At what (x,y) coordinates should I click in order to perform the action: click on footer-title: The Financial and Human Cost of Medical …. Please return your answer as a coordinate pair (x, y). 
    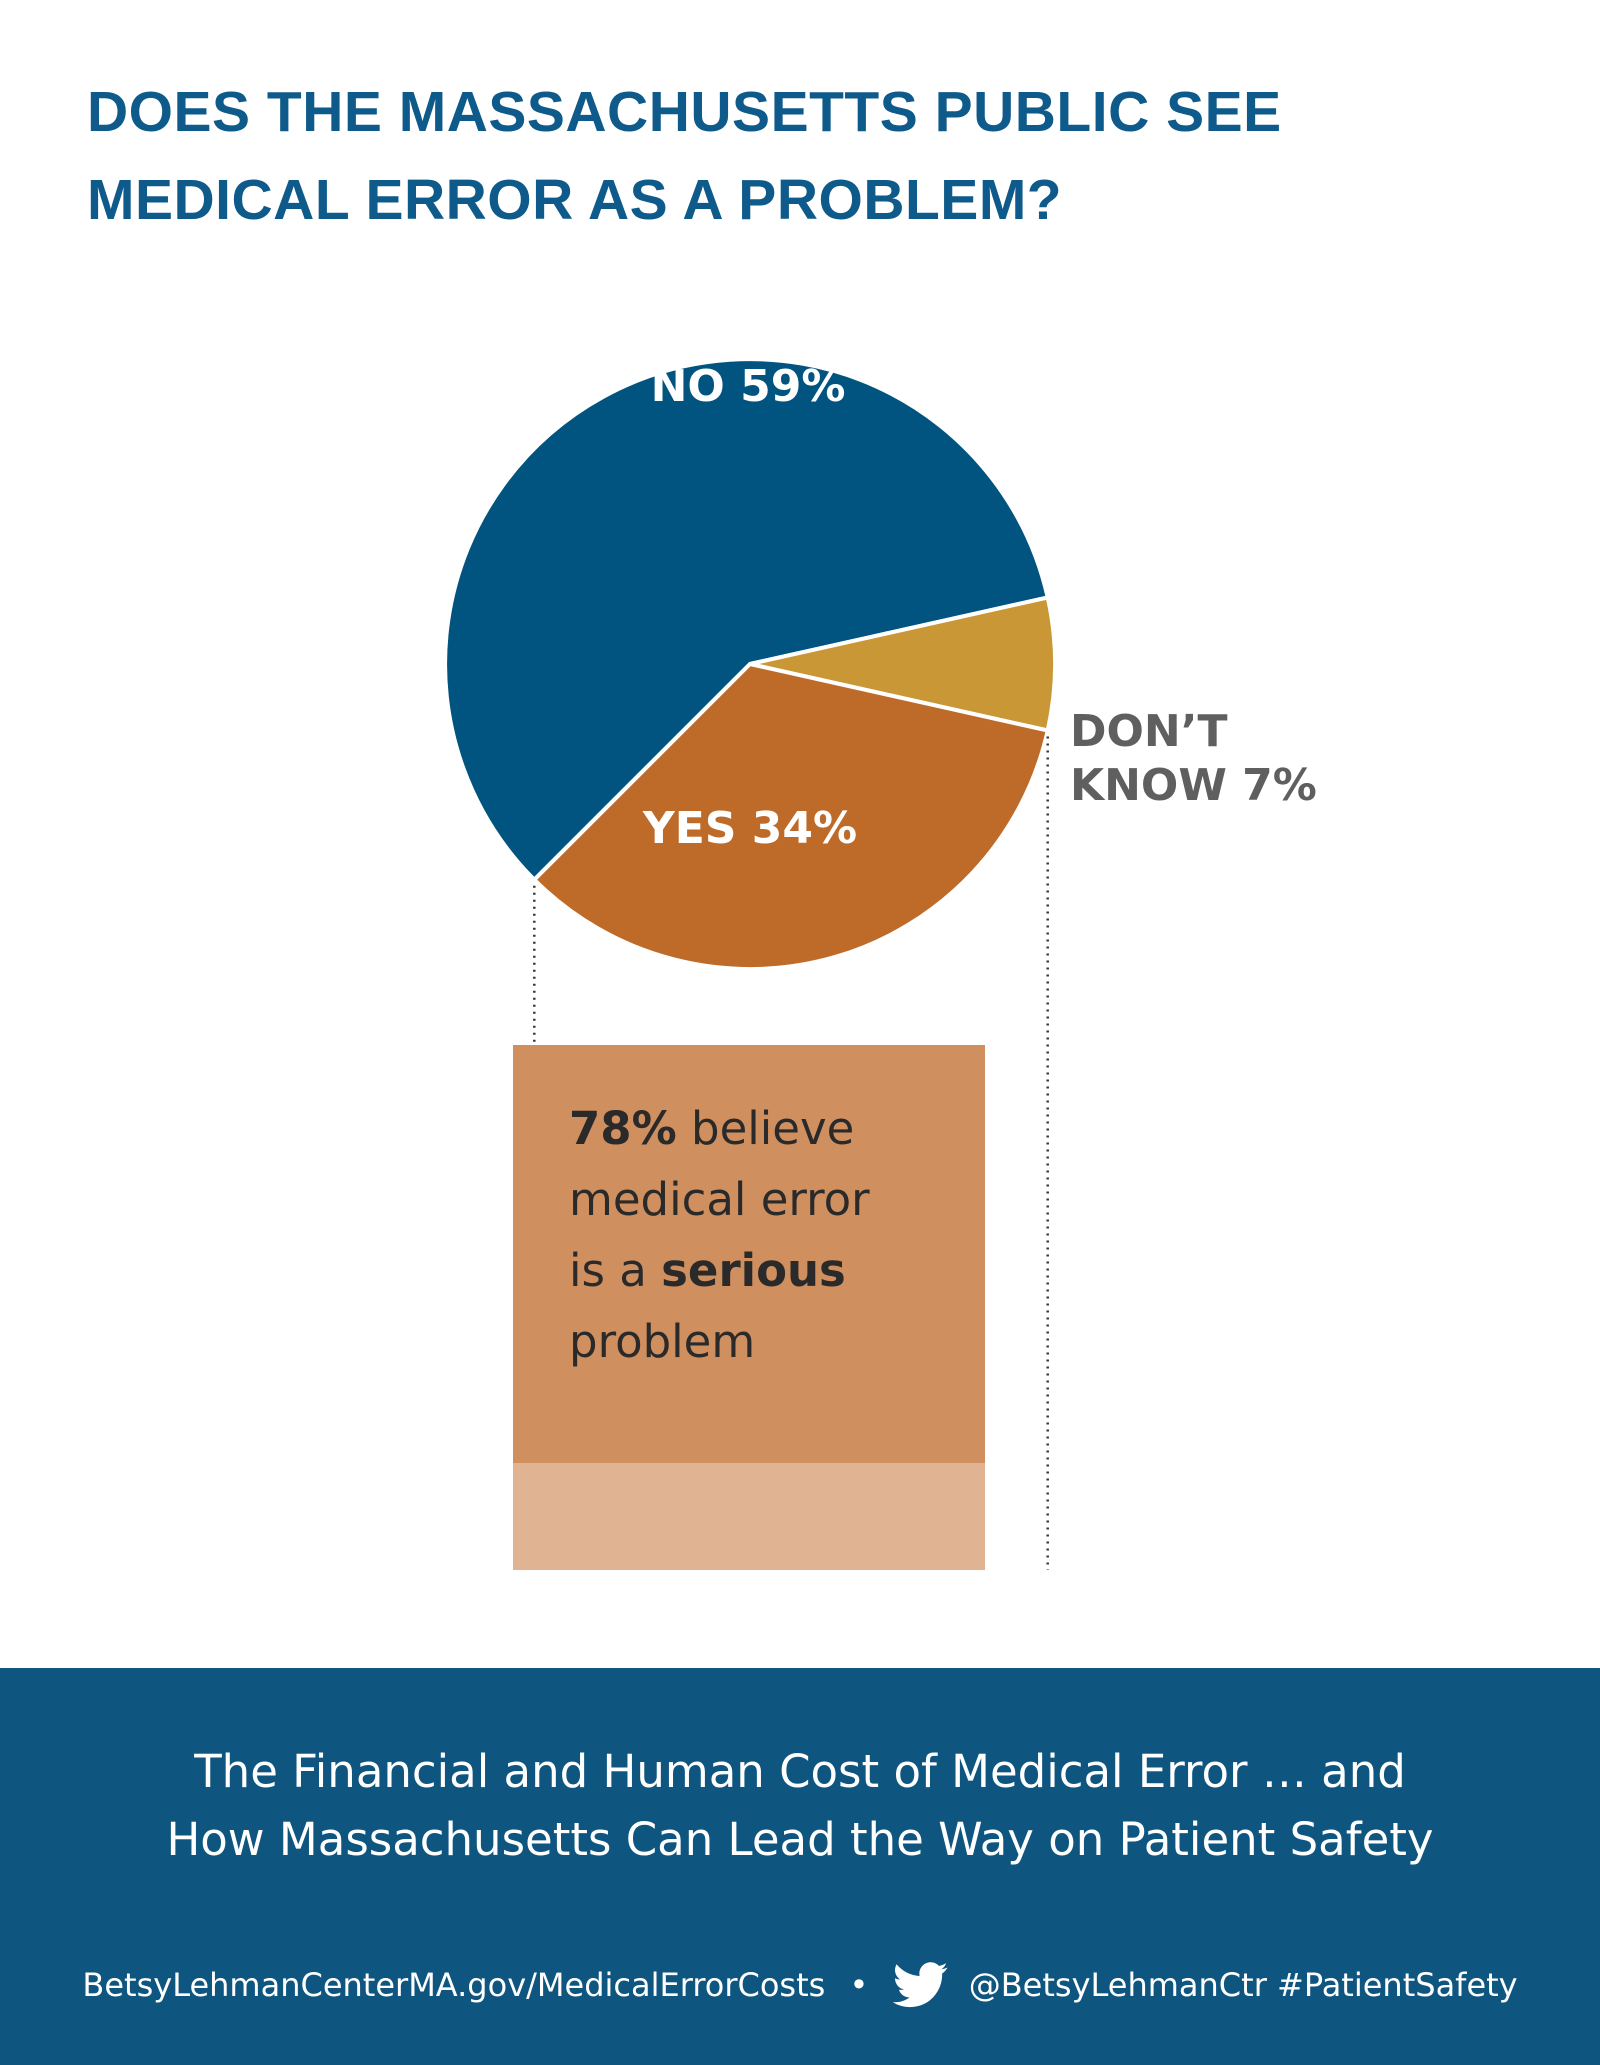
    Looking at the image, I should click on (800, 1806).